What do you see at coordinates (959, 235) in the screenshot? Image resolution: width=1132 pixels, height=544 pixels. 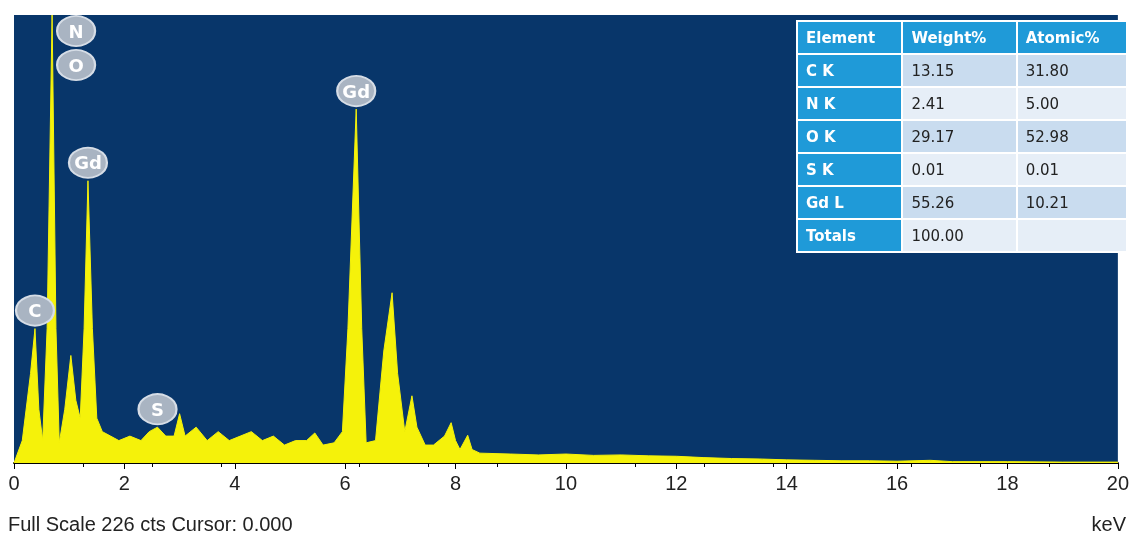 I see `annotation: 100.00` at bounding box center [959, 235].